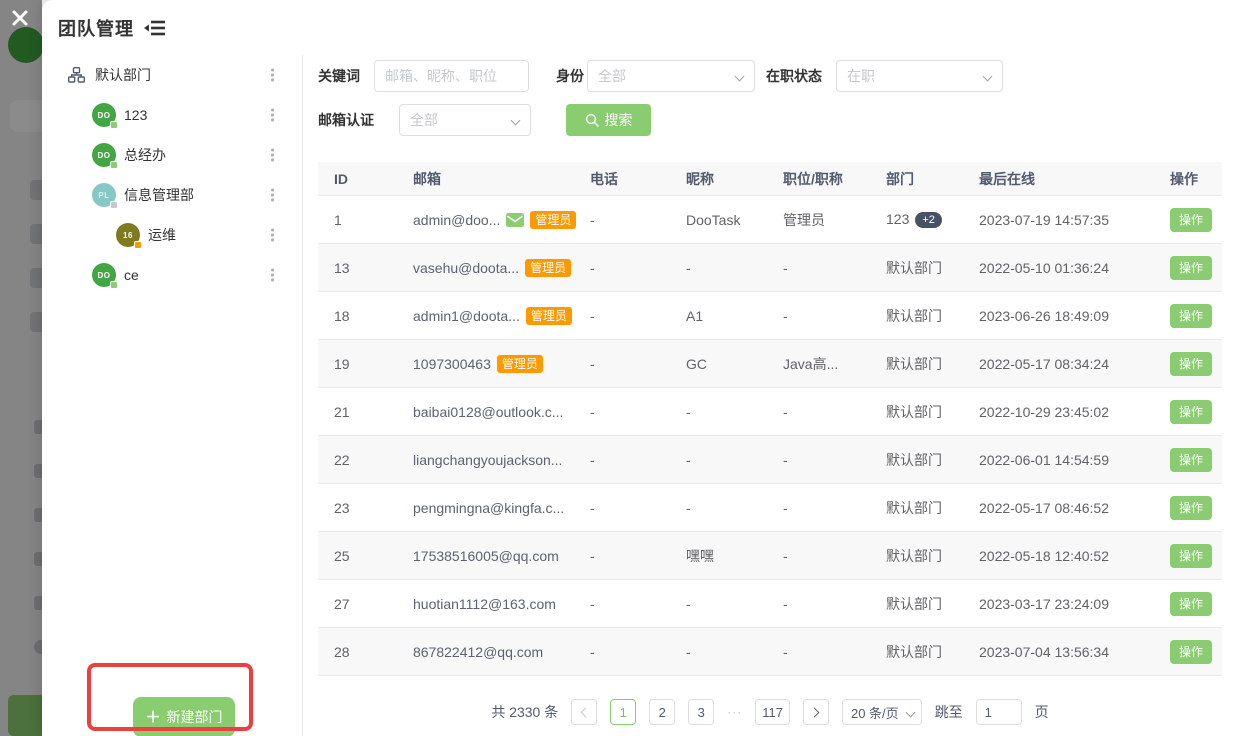 The width and height of the screenshot is (1242, 736). I want to click on modal-overlay, so click(21, 368).